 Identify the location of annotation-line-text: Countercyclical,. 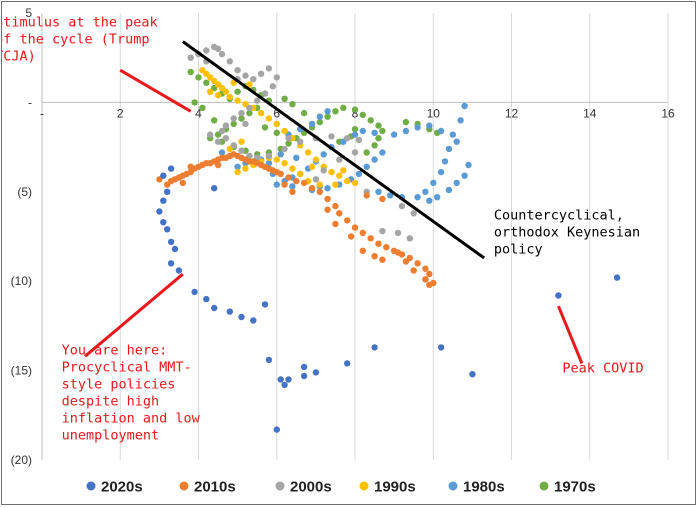
(559, 216).